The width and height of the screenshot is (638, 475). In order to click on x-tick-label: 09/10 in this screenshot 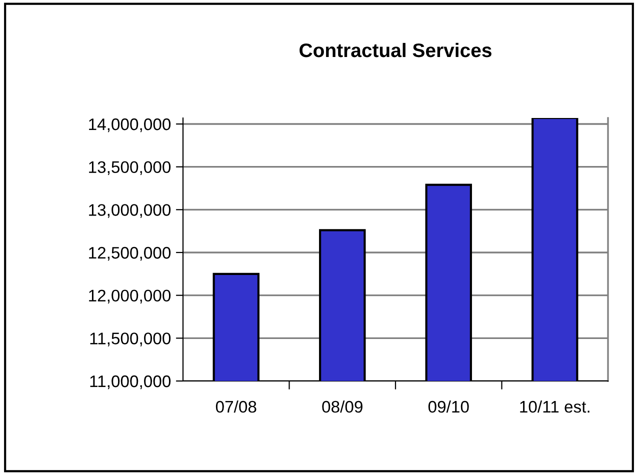, I will do `click(448, 406)`.